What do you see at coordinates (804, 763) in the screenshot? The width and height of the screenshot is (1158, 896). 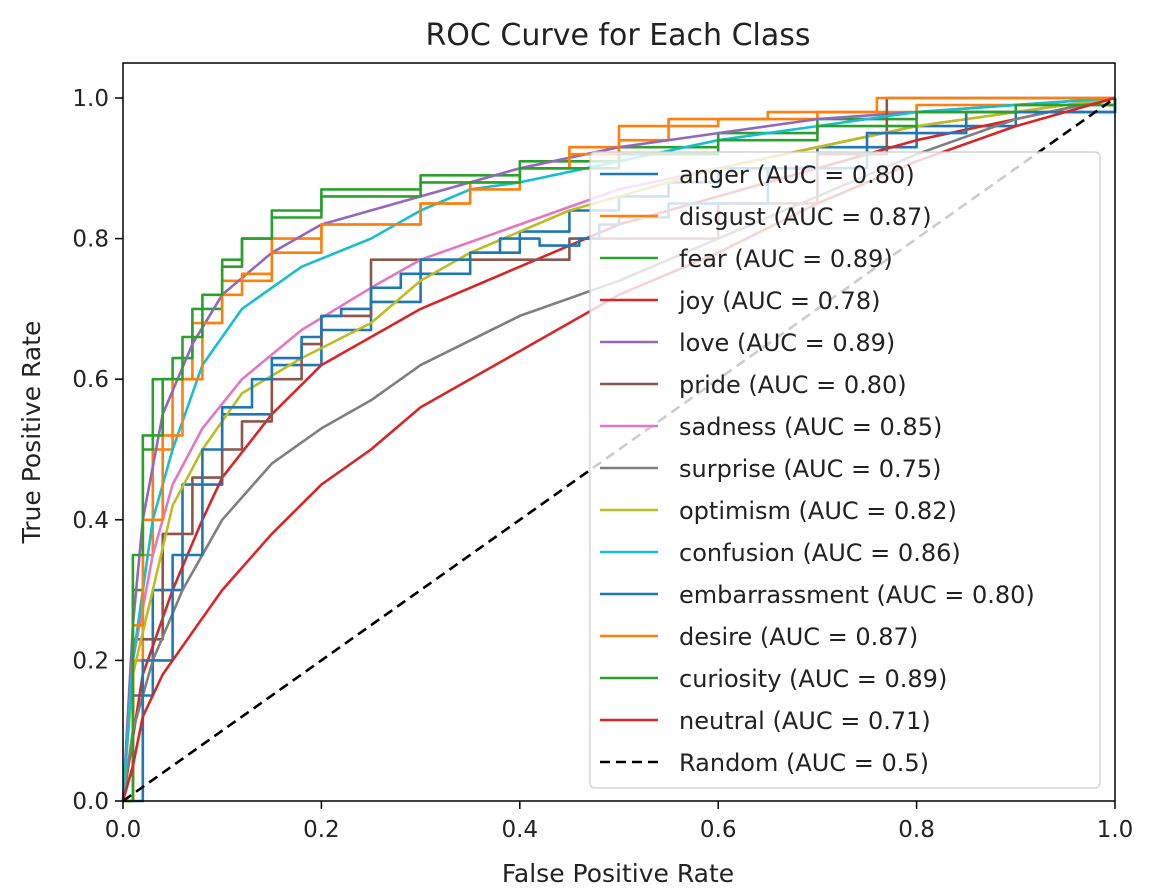 I see `legend-label: Random (AUC = 0.5)` at bounding box center [804, 763].